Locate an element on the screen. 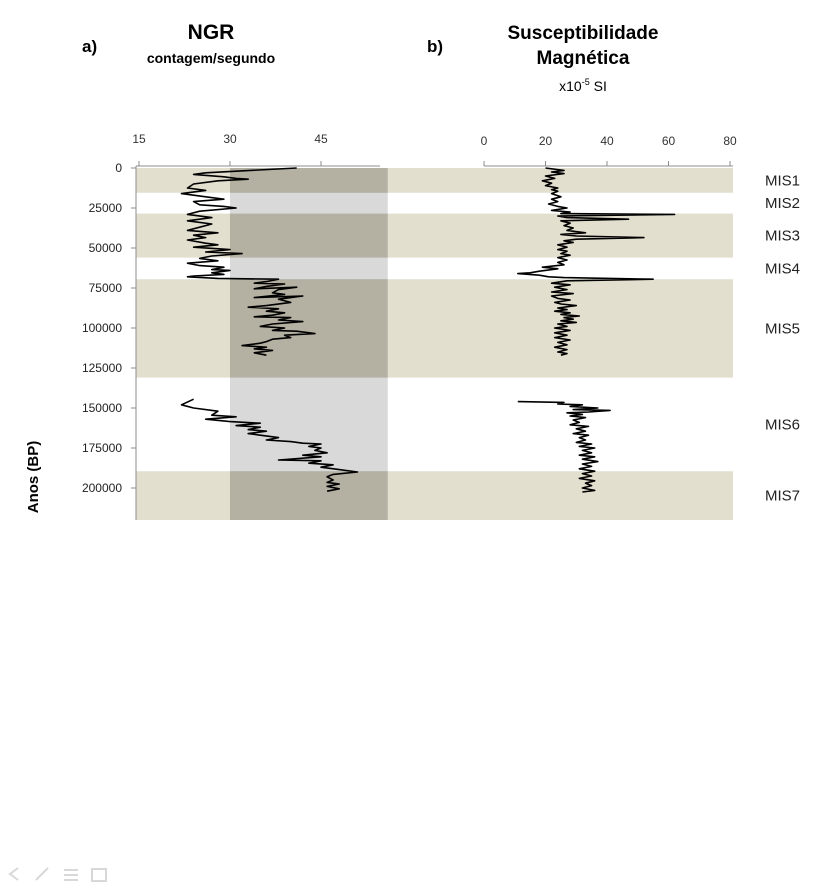 Image resolution: width=816 pixels, height=885 pixels. ngr-overlap-mis1 is located at coordinates (309, 180).